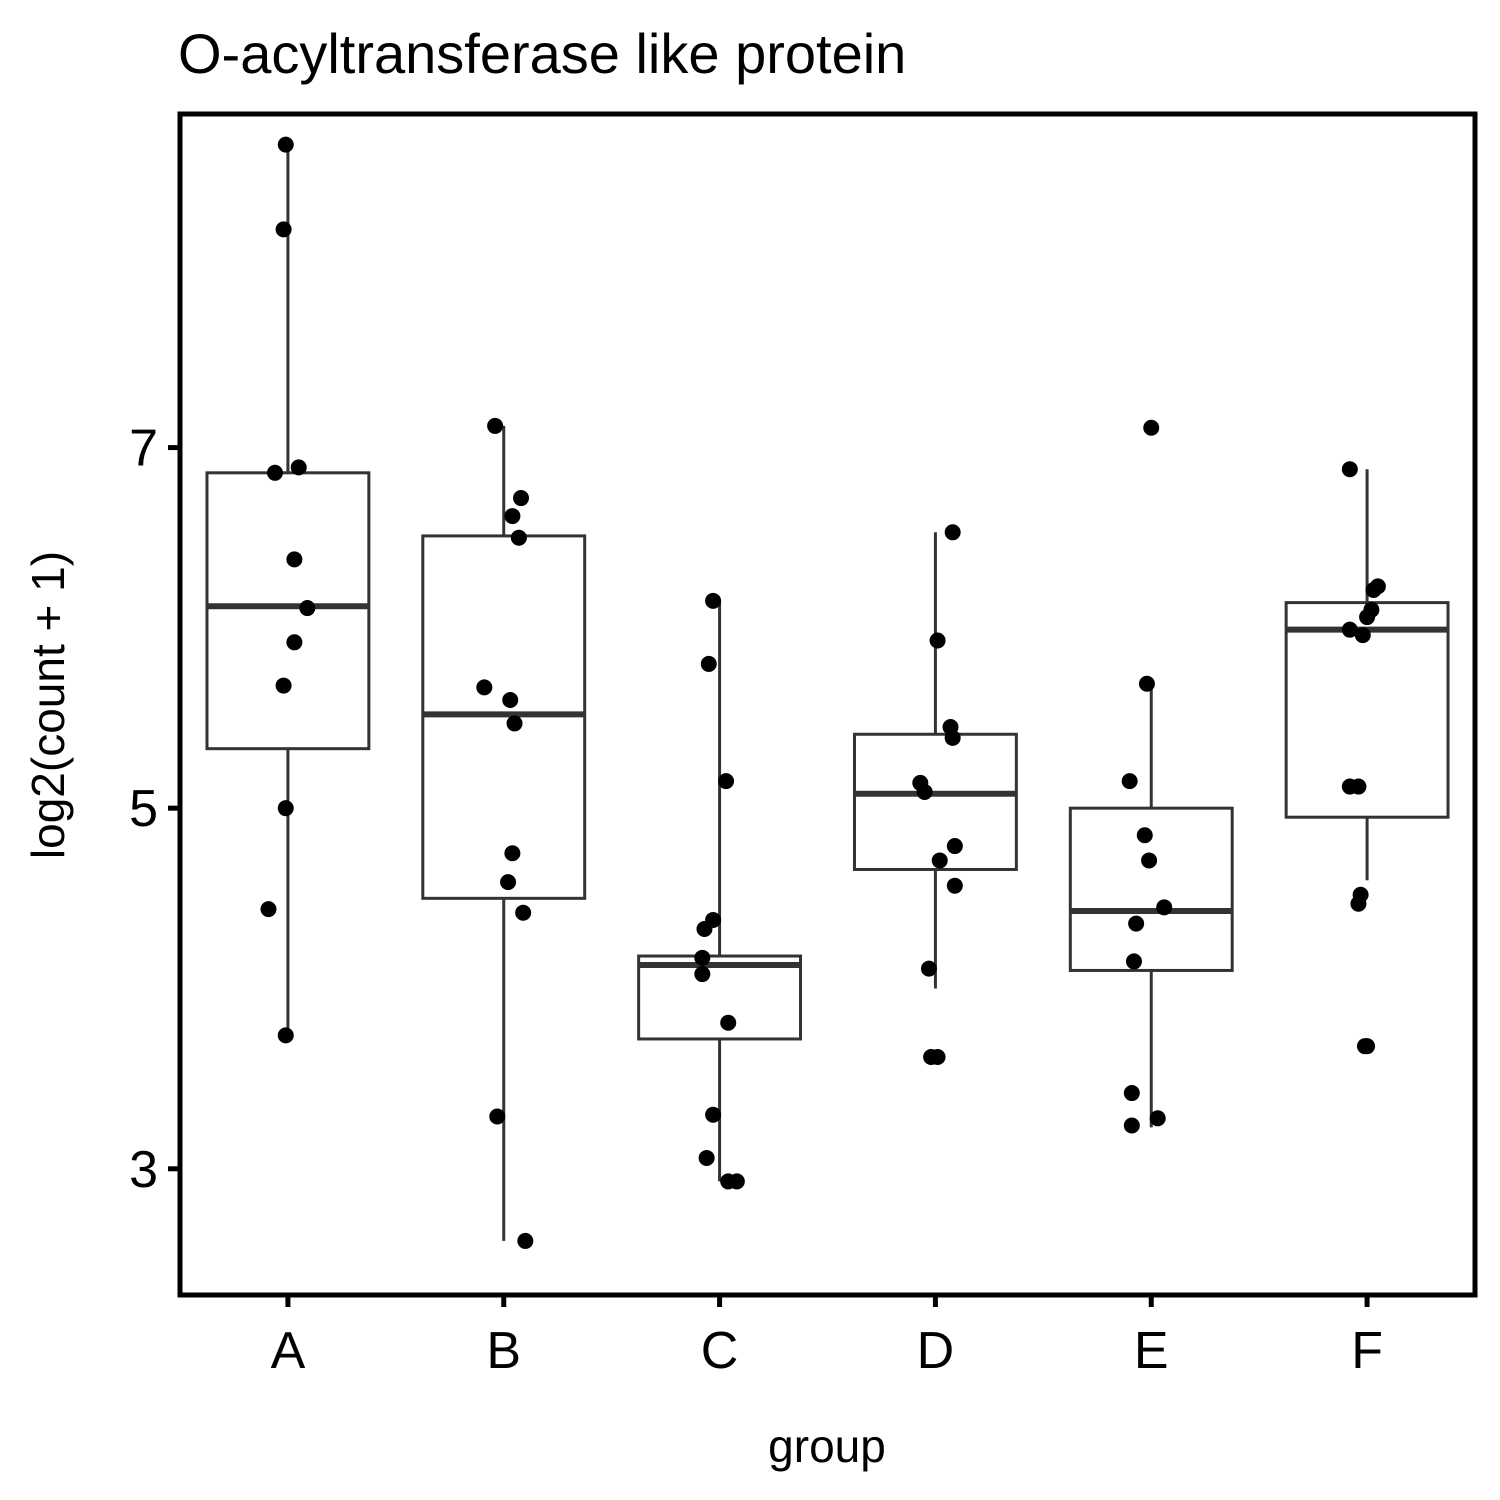 The image size is (1500, 1500). What do you see at coordinates (143, 1170) in the screenshot?
I see `y-tick-label: 3` at bounding box center [143, 1170].